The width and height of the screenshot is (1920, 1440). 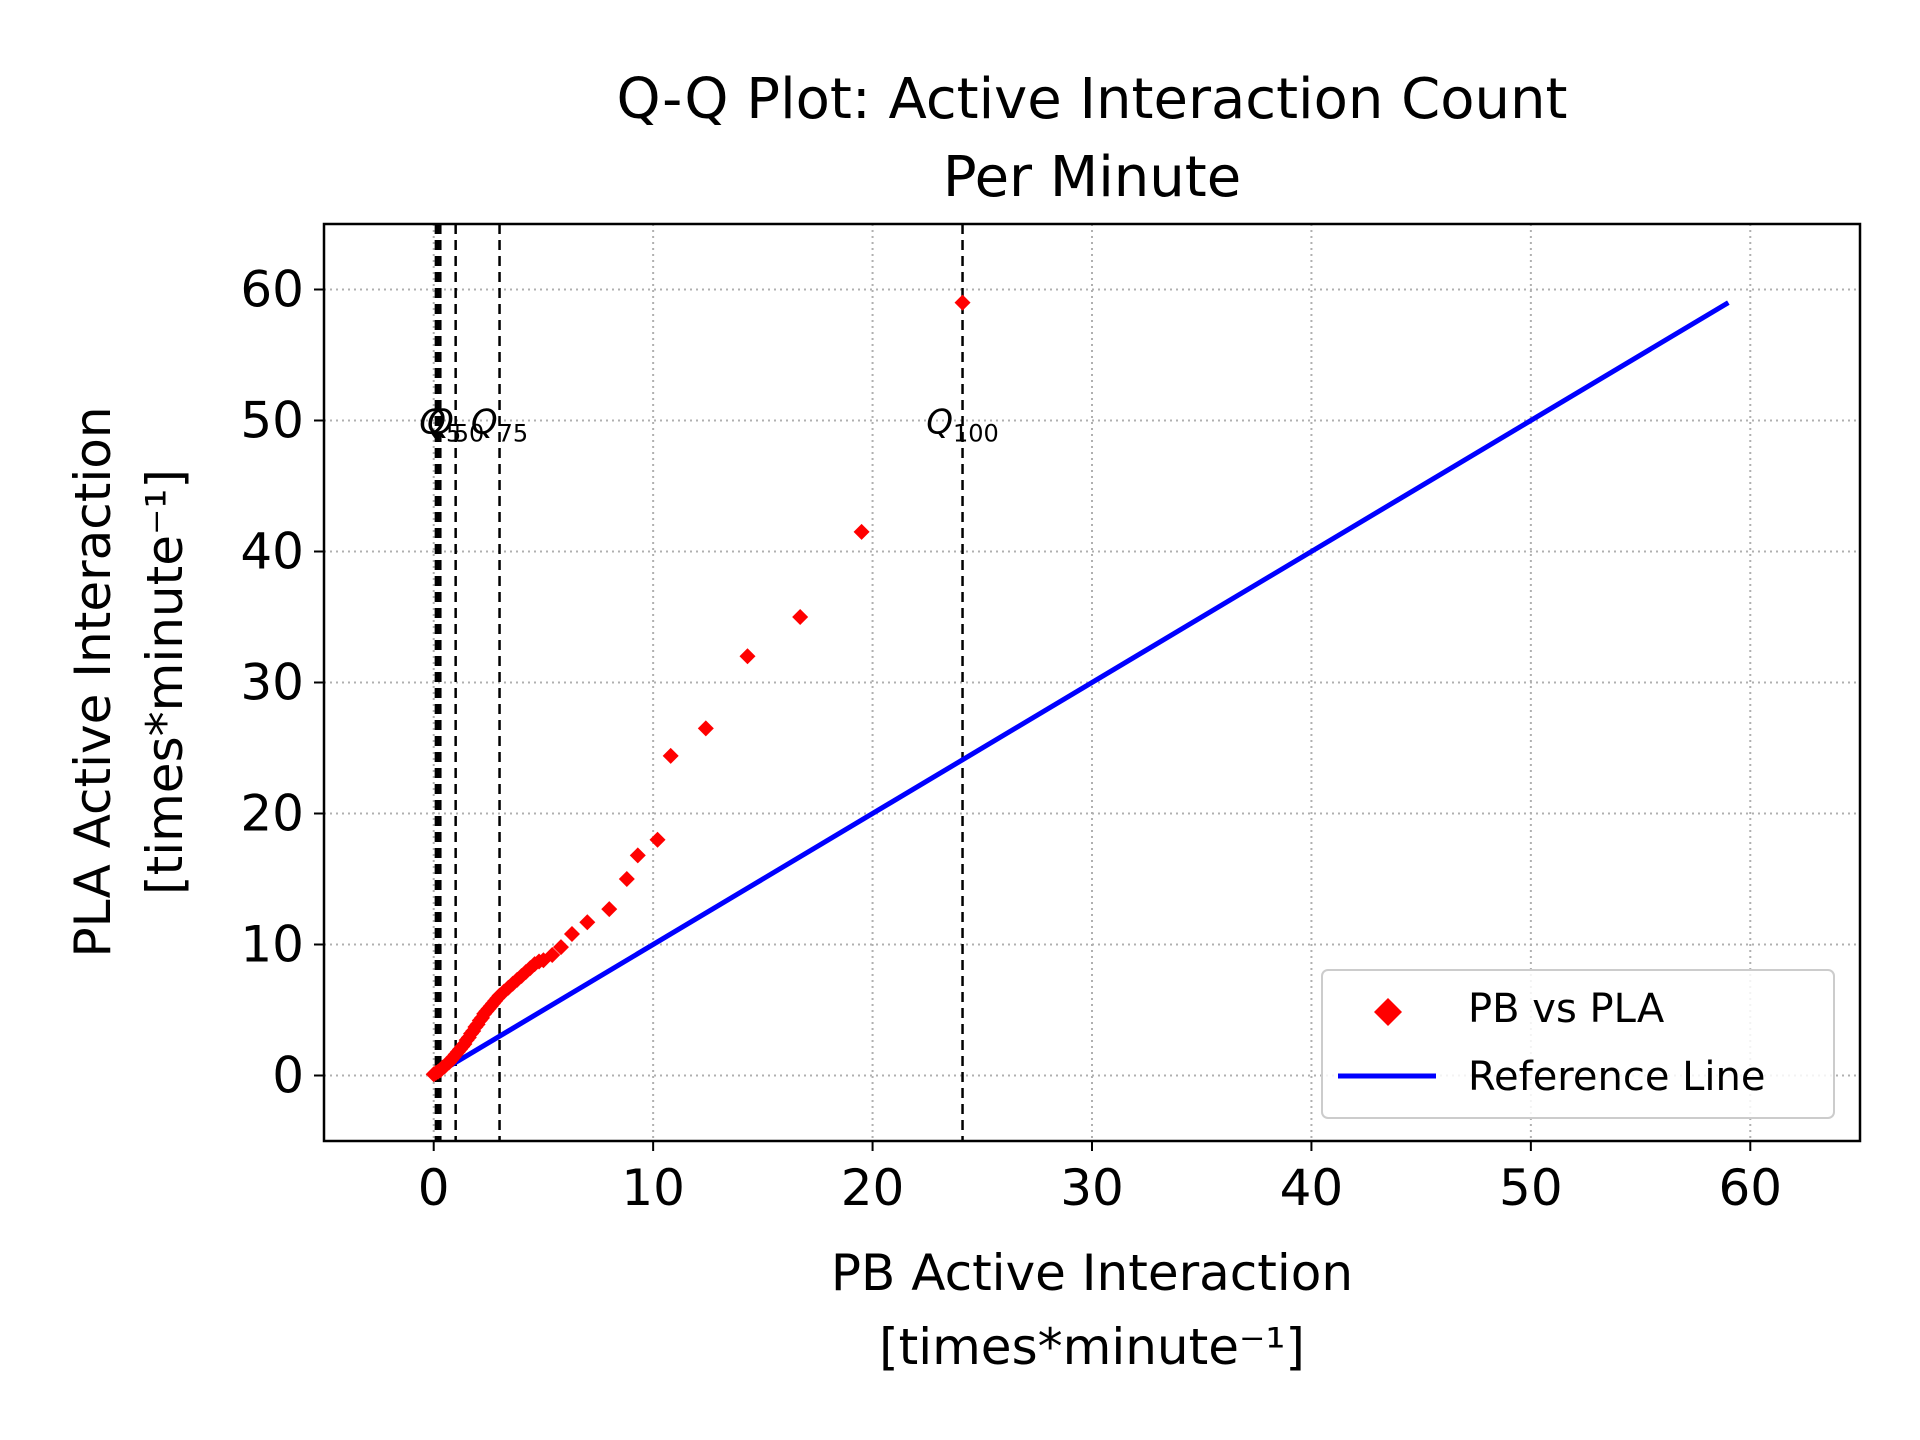 What do you see at coordinates (1092, 177) in the screenshot?
I see `chart-title-line-2: Per Minute` at bounding box center [1092, 177].